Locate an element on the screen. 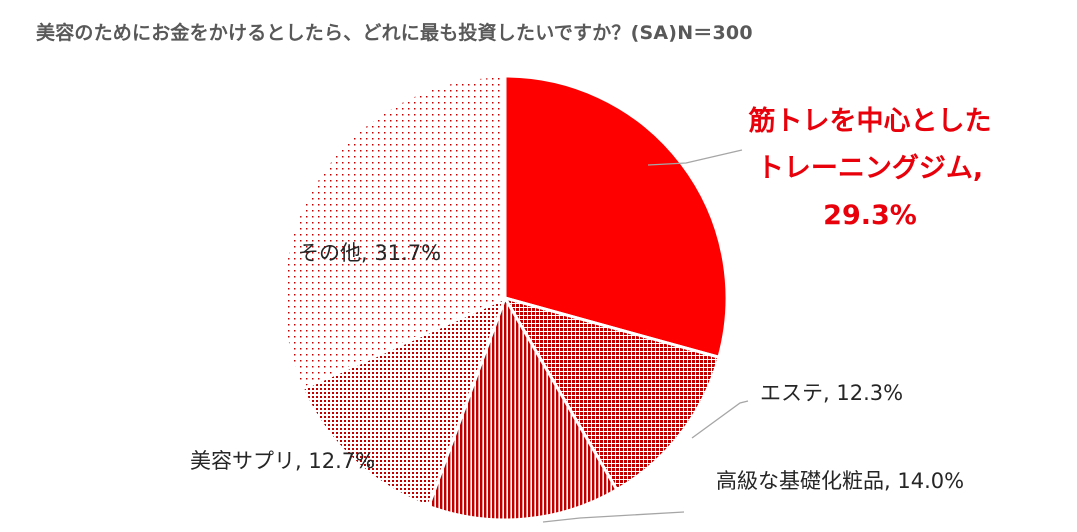 The image size is (1077, 532). label-other: その他, 31.7% is located at coordinates (369, 253).